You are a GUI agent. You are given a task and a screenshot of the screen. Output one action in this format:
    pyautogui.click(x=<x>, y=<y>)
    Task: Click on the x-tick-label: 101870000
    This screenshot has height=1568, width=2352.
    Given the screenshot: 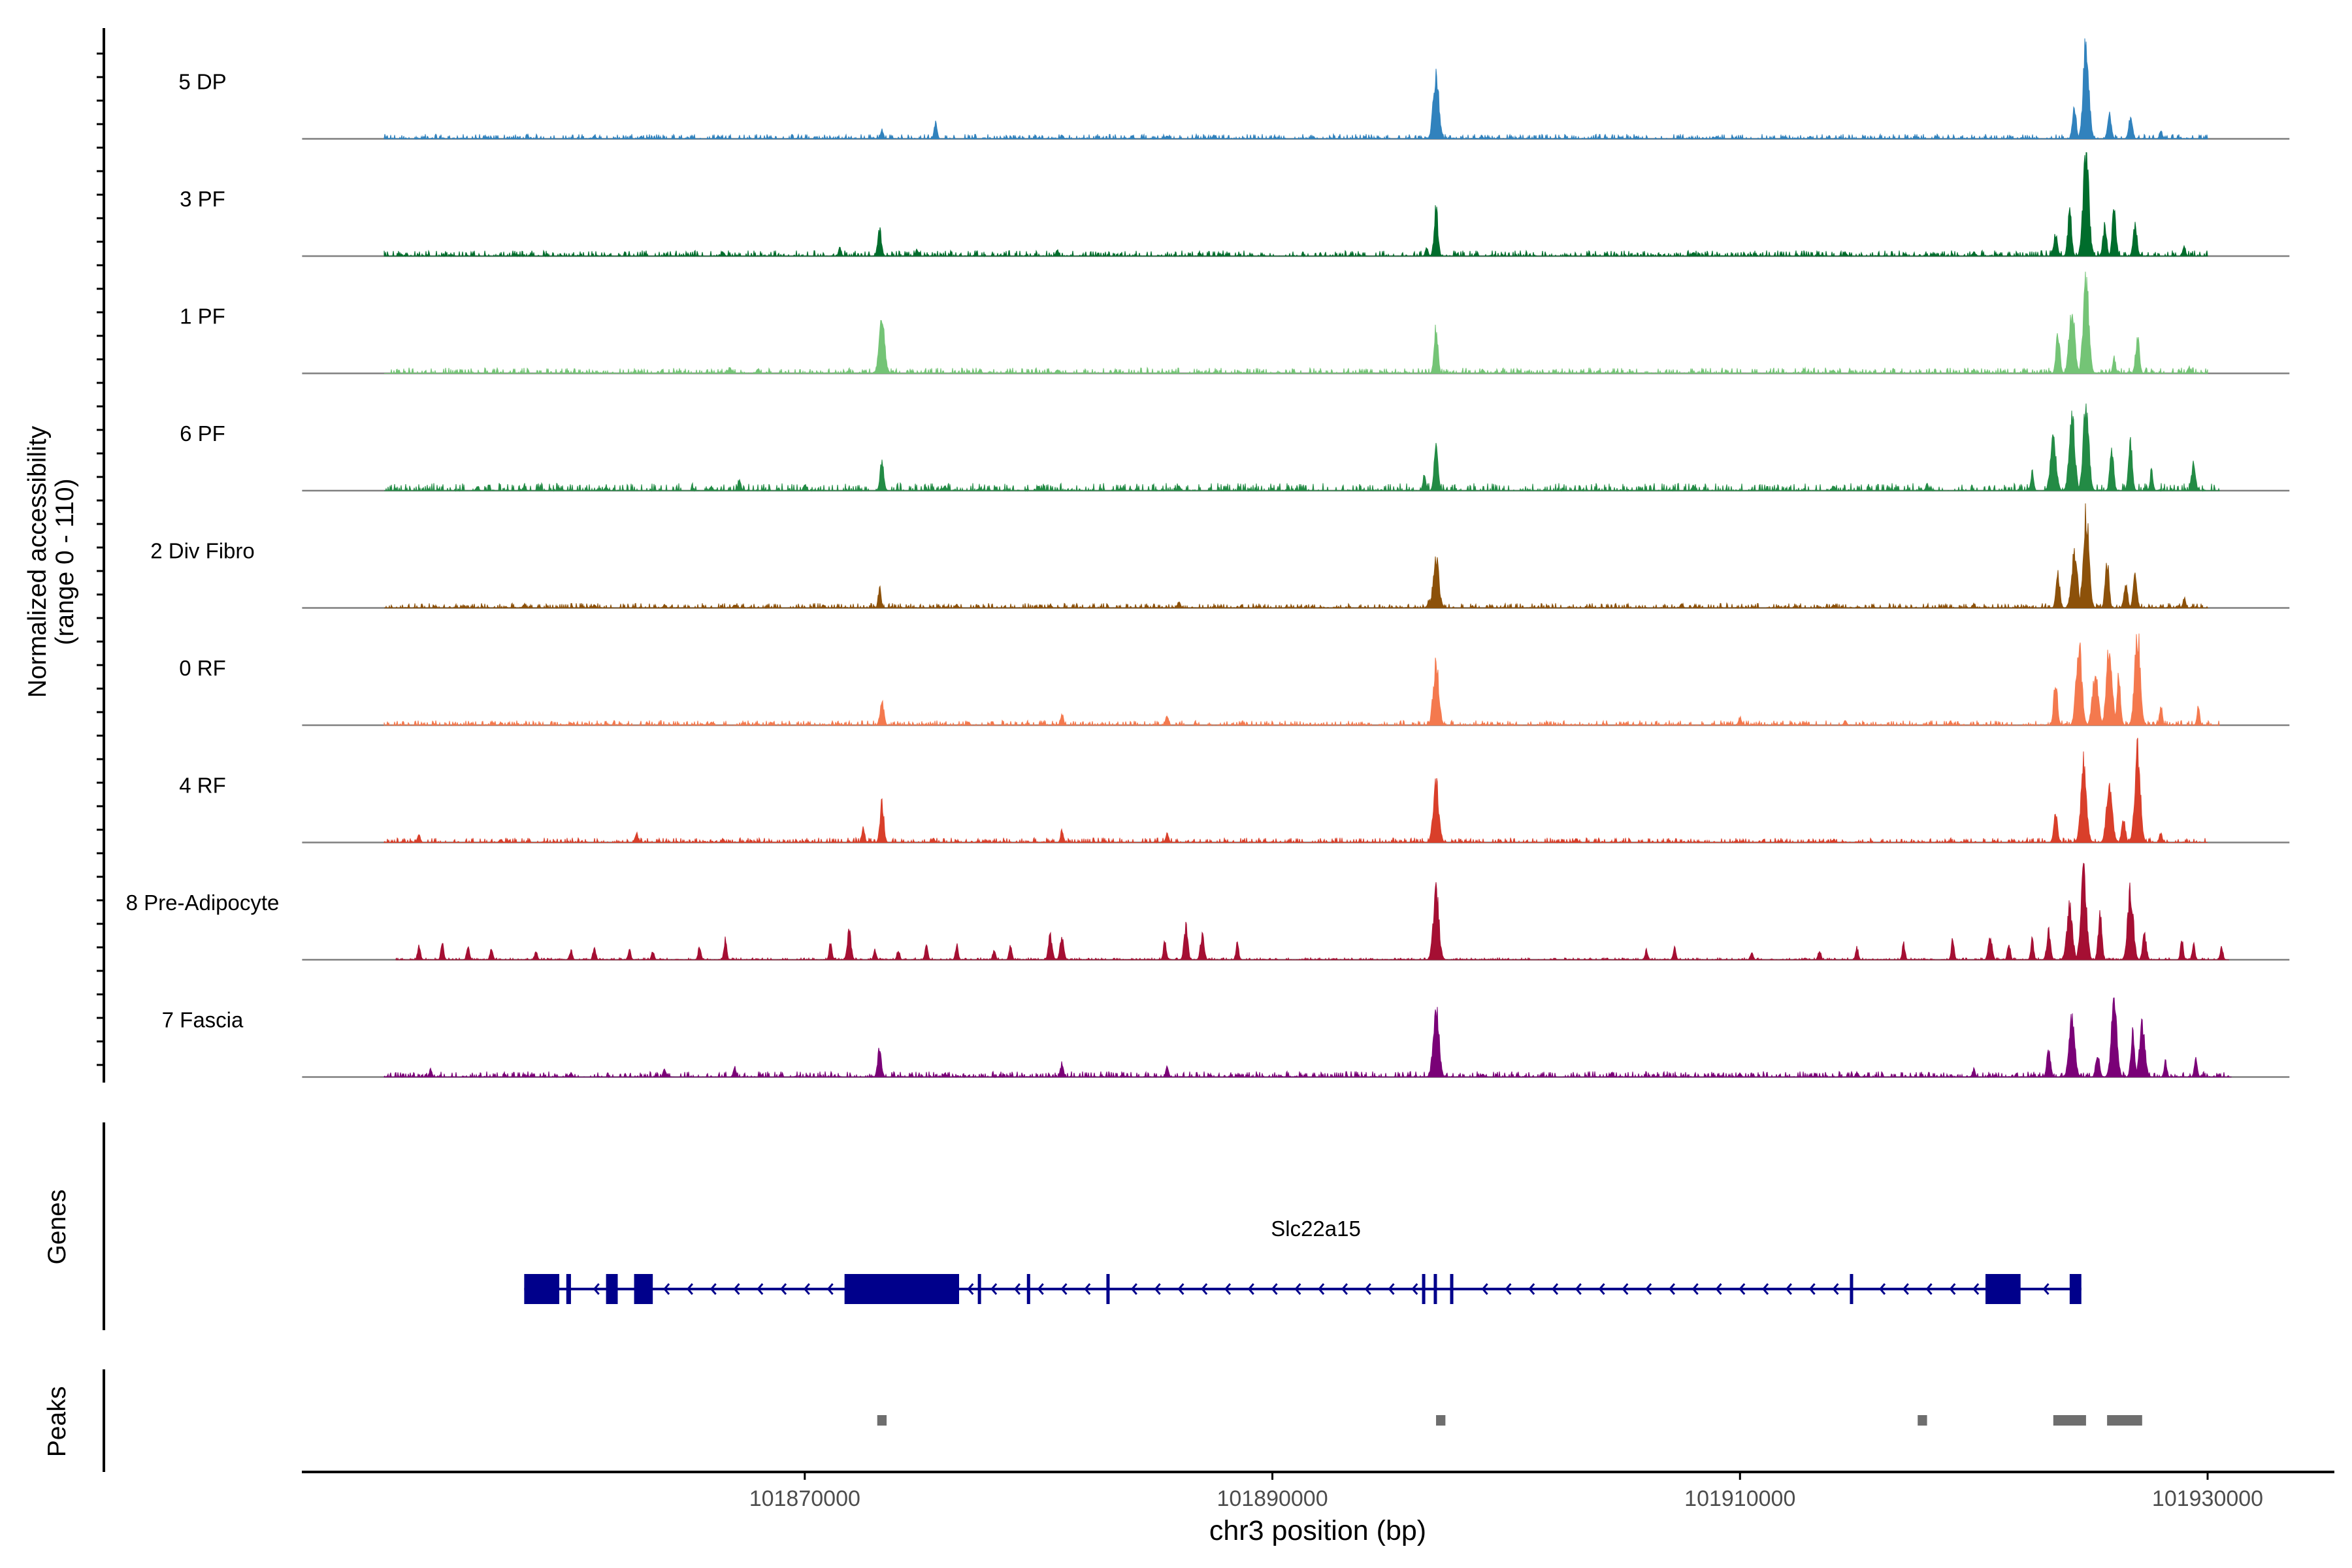 What is the action you would take?
    pyautogui.click(x=804, y=1498)
    